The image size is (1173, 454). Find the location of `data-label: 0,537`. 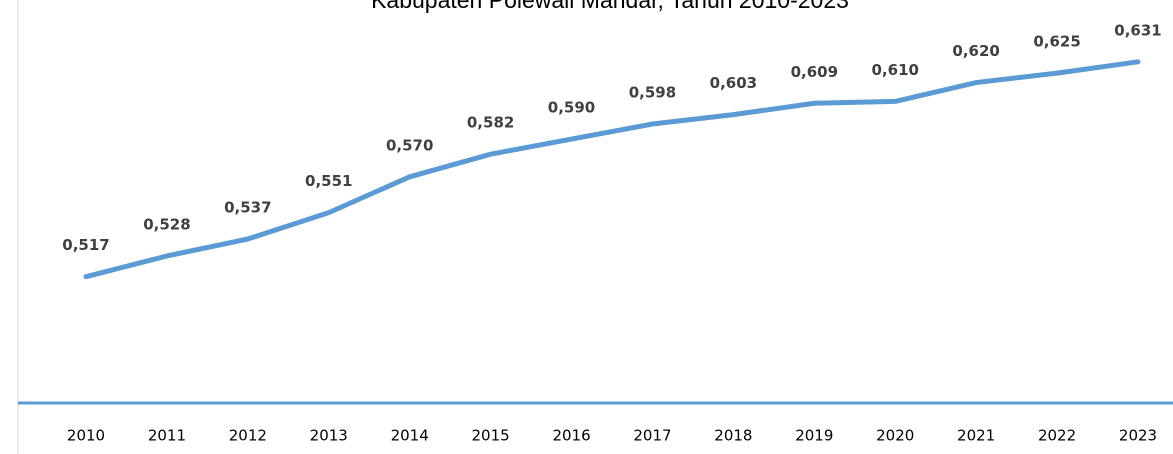

data-label: 0,537 is located at coordinates (247, 208).